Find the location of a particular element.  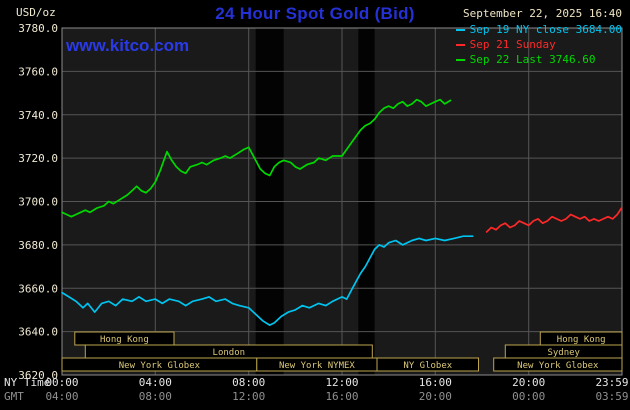

page-title: 24 Hour Spot Gold (Bid) is located at coordinates (315, 13).